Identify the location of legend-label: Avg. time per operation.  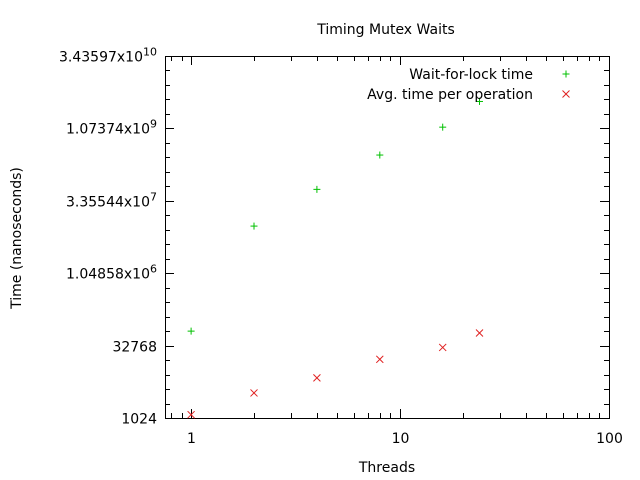
(450, 95).